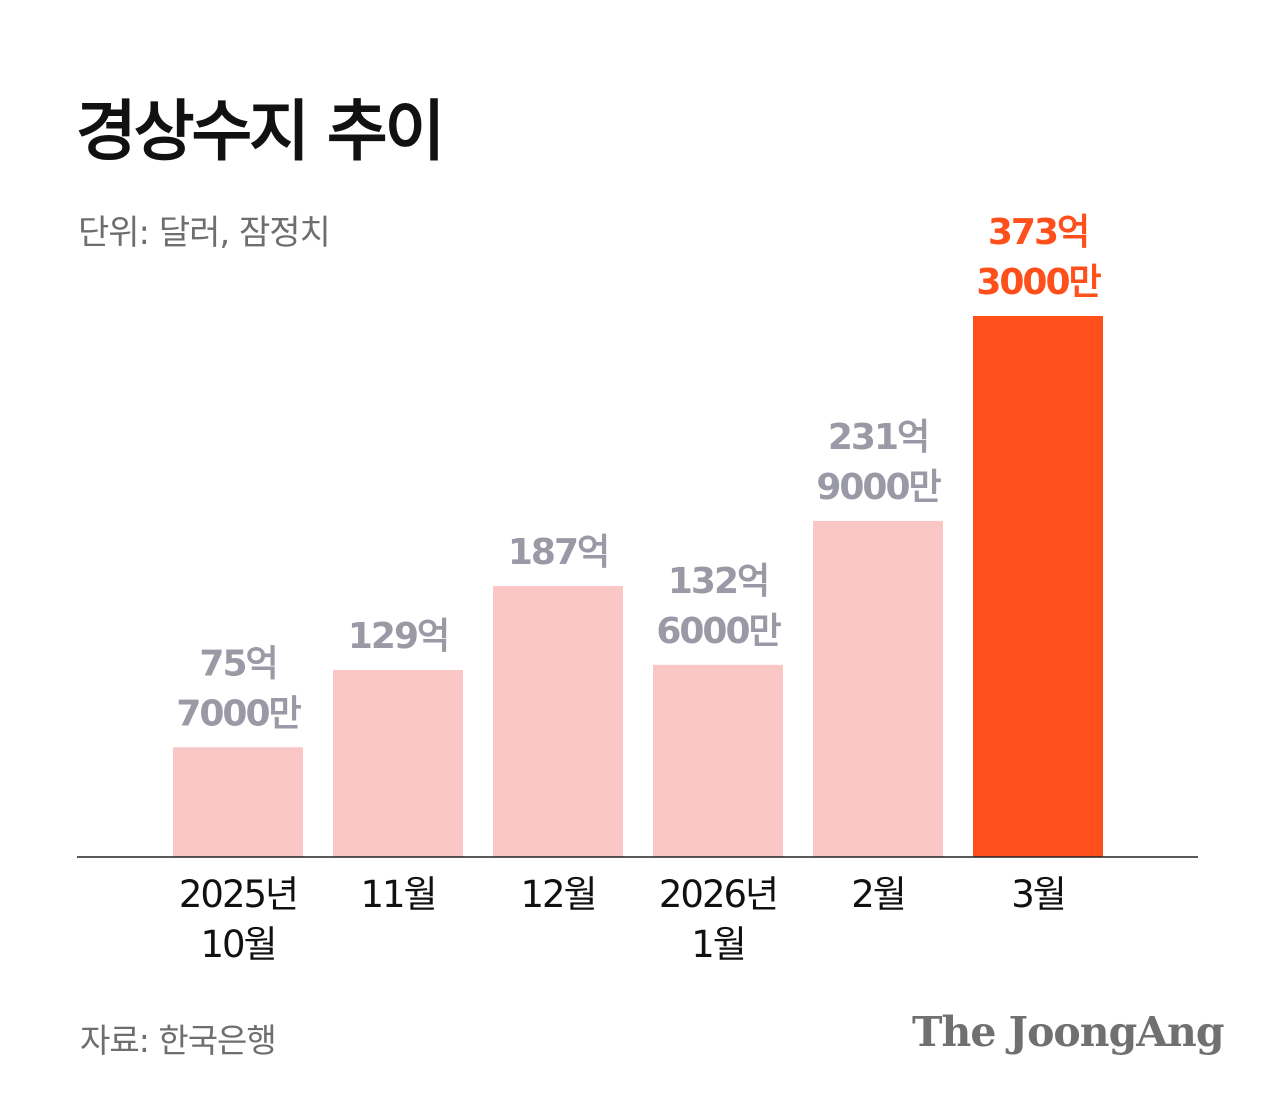 This screenshot has height=1115, width=1280. I want to click on value-label-3-0: 132억, so click(718, 581).